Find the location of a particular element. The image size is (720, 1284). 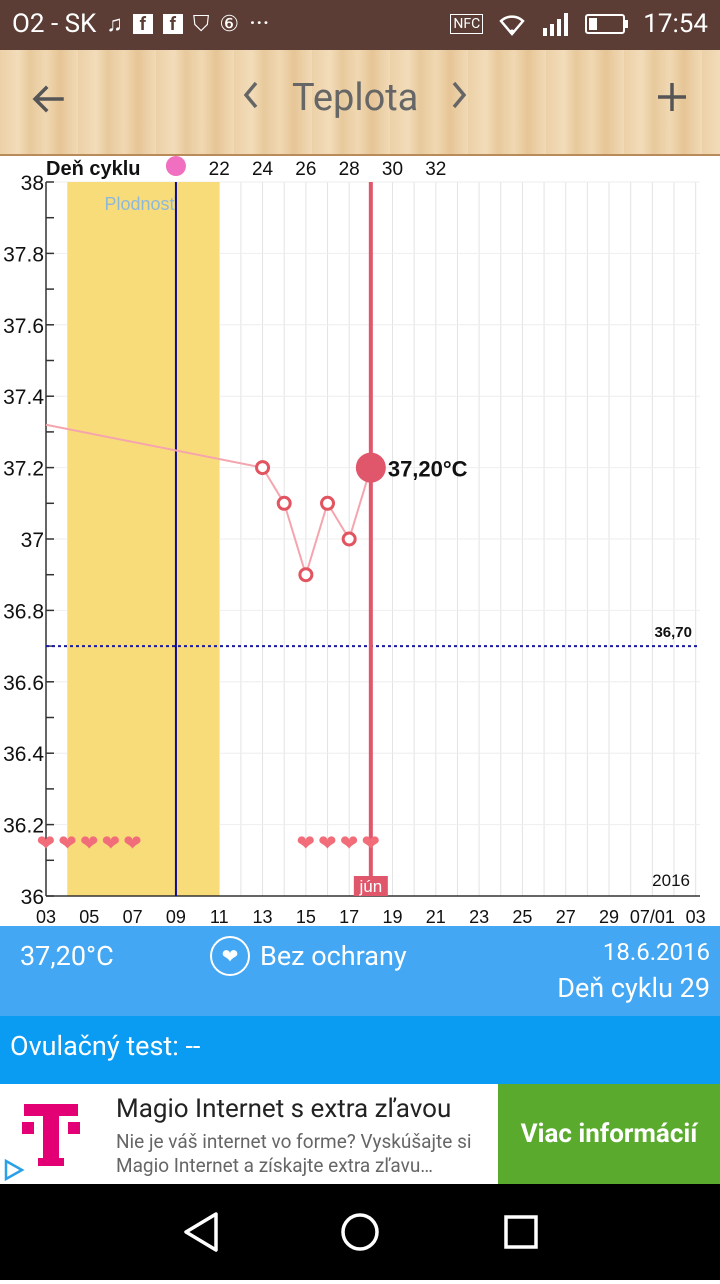

x-tick-label: 27 is located at coordinates (566, 916).